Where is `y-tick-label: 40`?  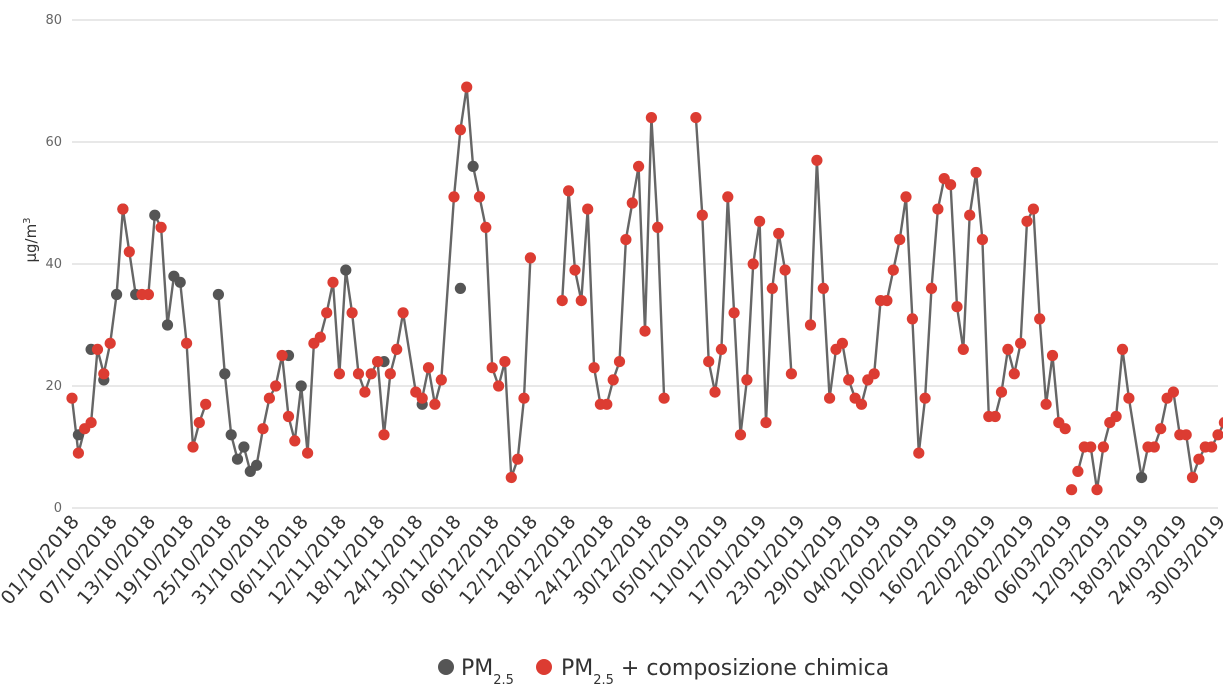
y-tick-label: 40 is located at coordinates (53, 264).